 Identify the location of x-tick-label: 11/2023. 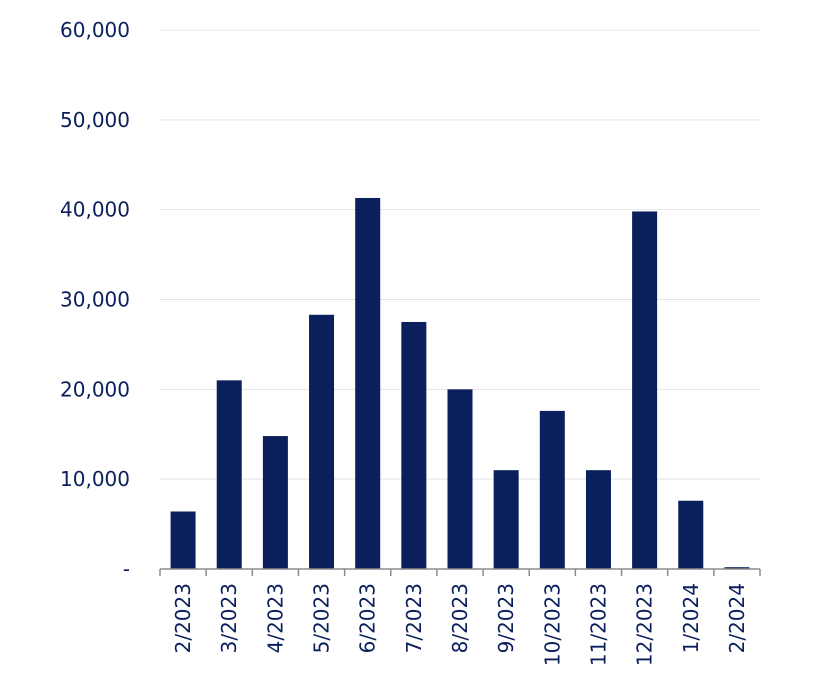
(598, 624).